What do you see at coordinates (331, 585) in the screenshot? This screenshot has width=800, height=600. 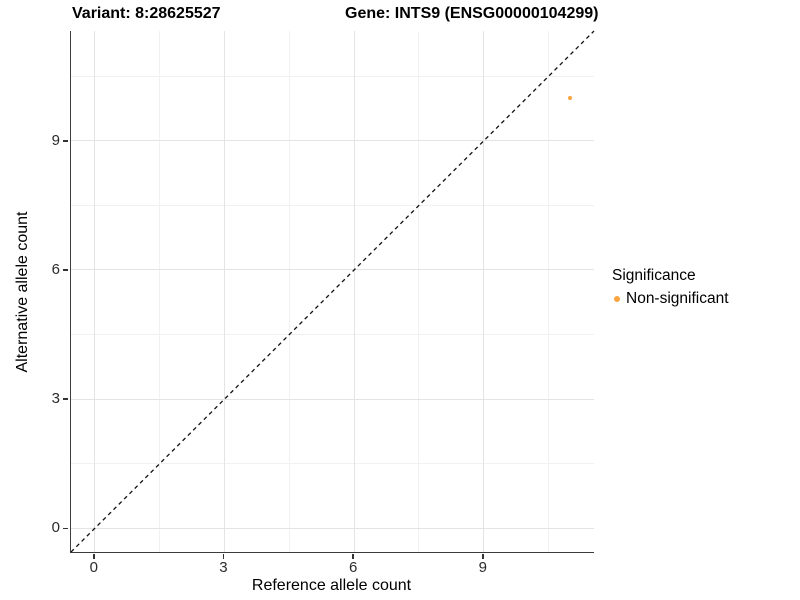 I see `x-axis-title: Reference allele count` at bounding box center [331, 585].